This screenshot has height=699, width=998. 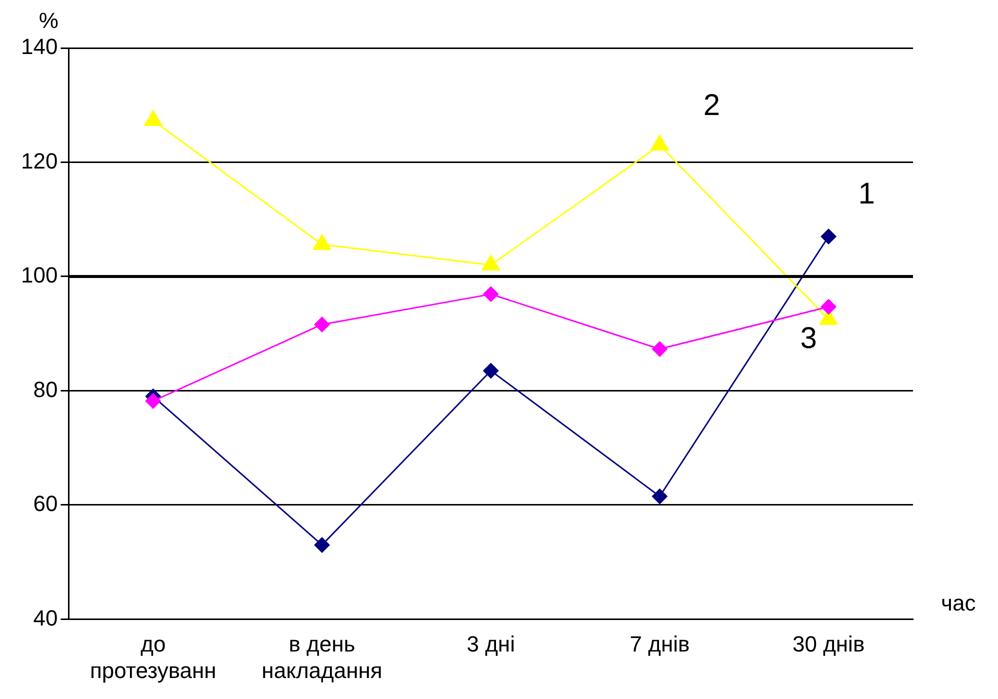 I want to click on x-tick-label: в день накладання, so click(x=322, y=657).